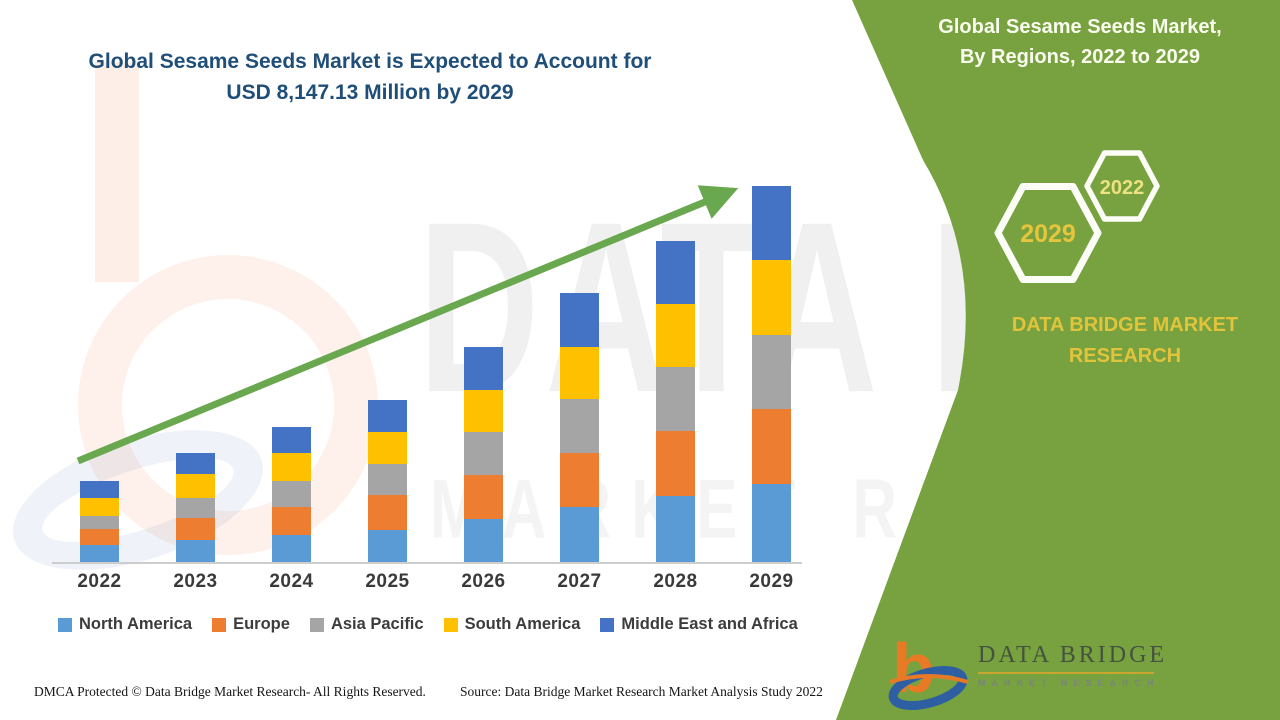 The width and height of the screenshot is (1280, 720). I want to click on legend-item-north-america: North America, so click(125, 624).